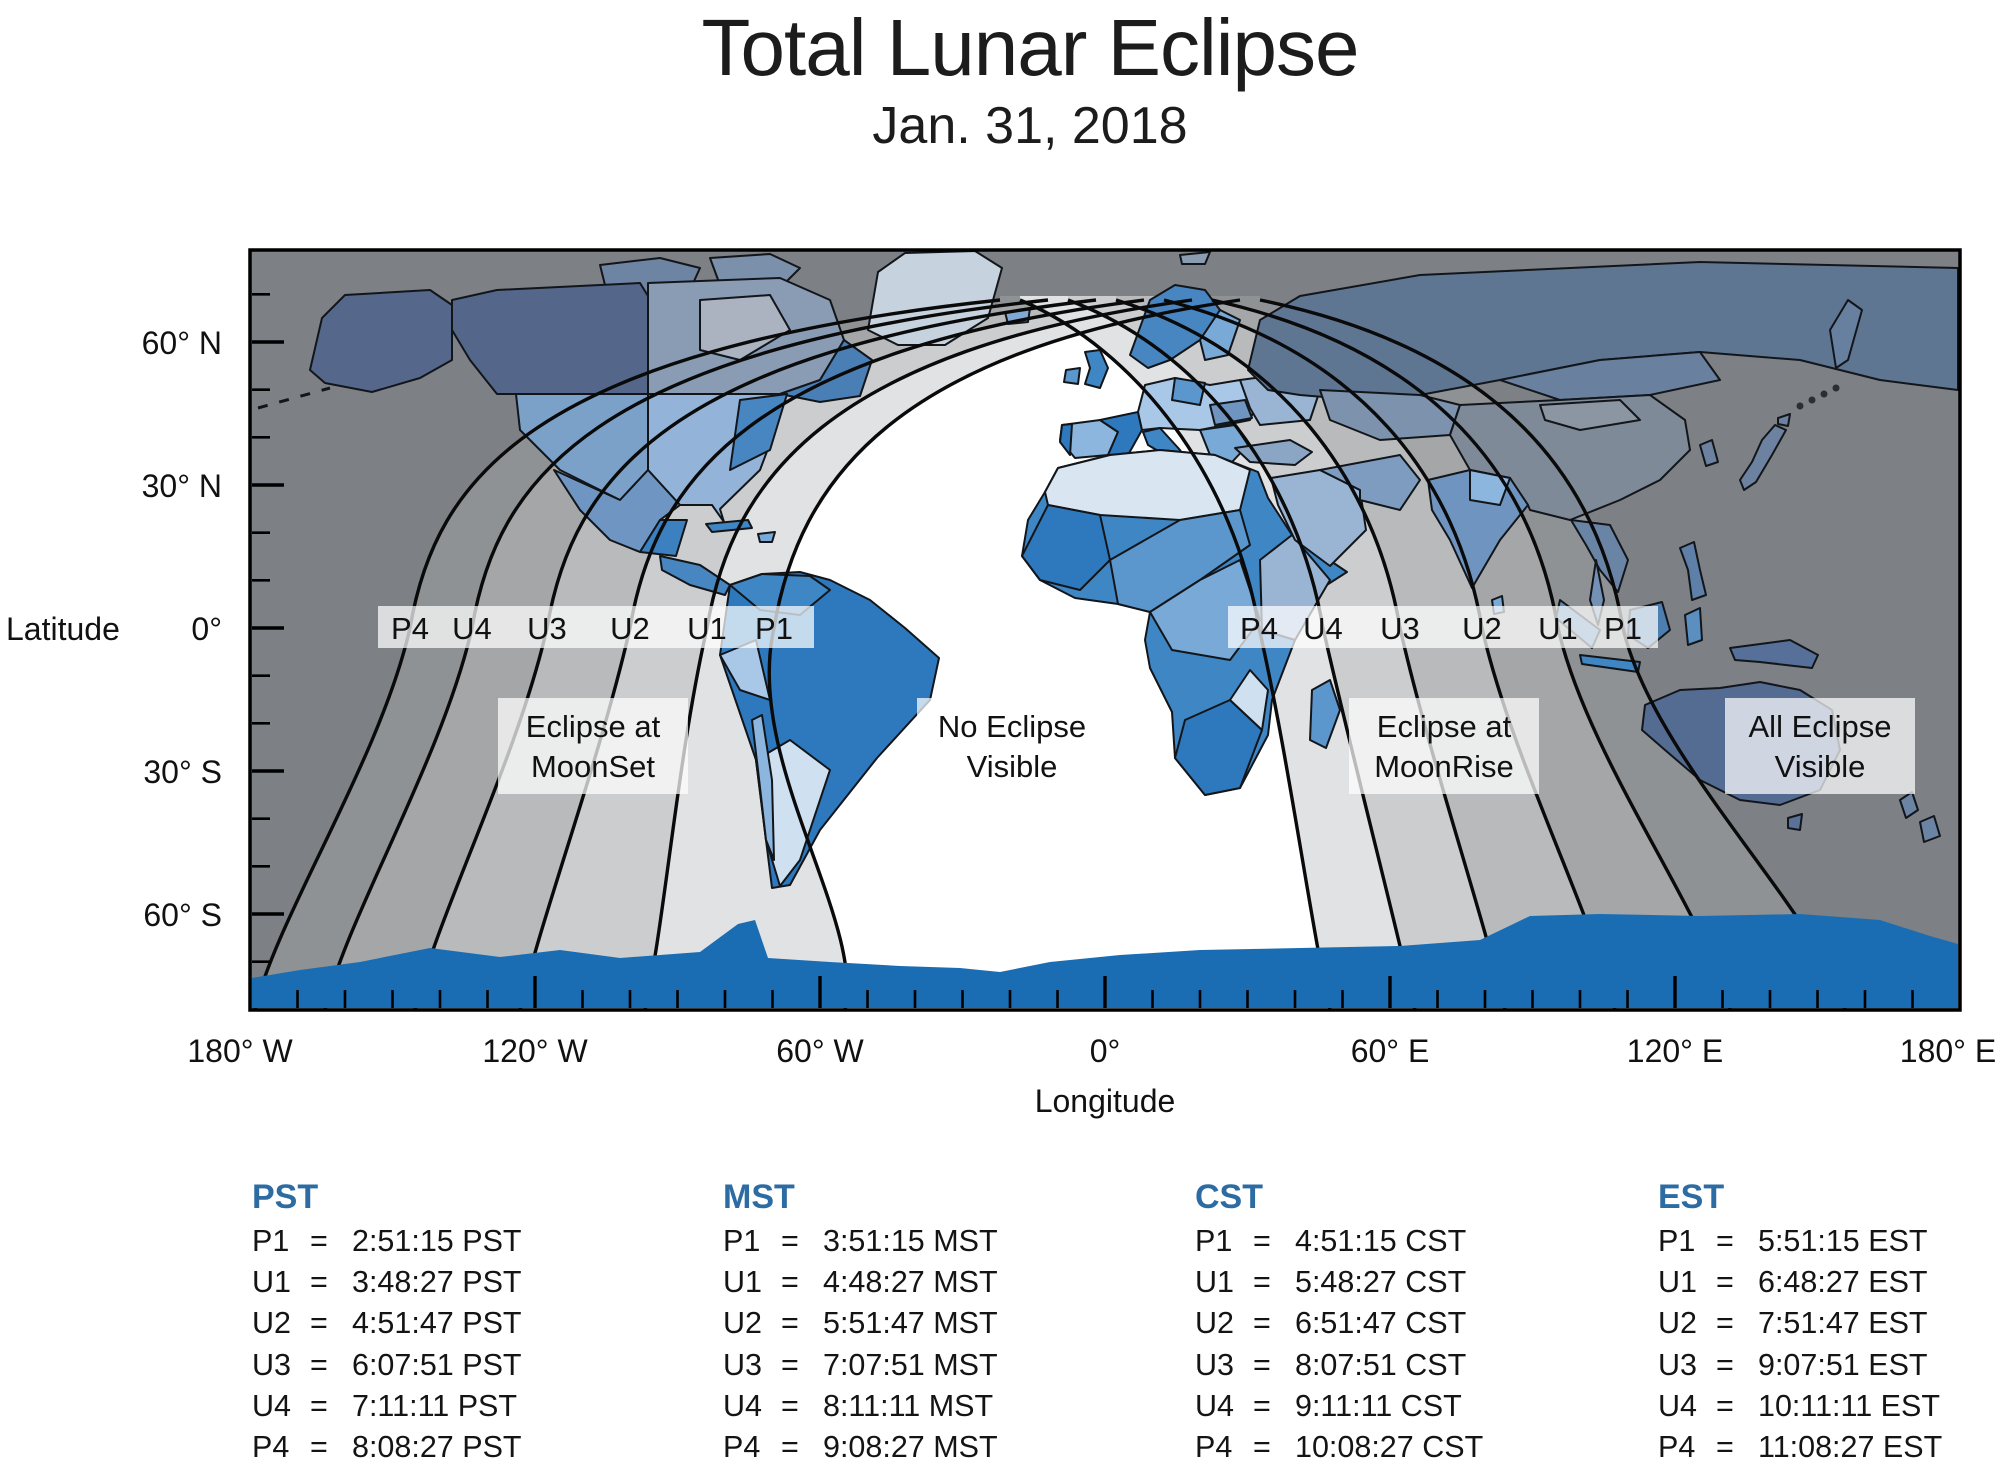  What do you see at coordinates (437, 1323) in the screenshot?
I see `contact-time: 4:51:47 PST` at bounding box center [437, 1323].